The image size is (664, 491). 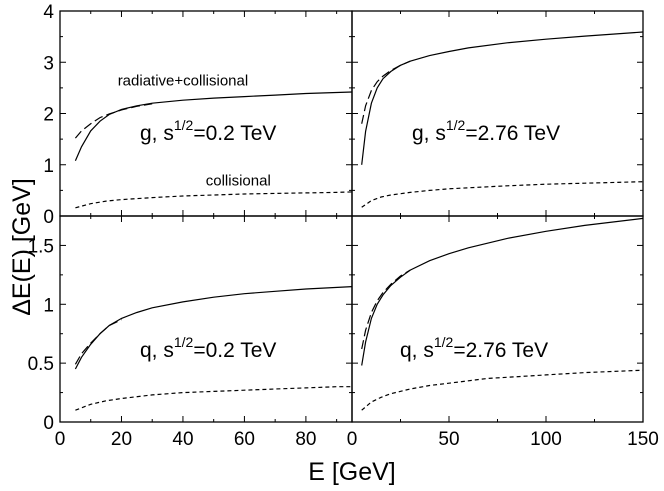 What do you see at coordinates (48, 12) in the screenshot?
I see `y-tick-label: 4` at bounding box center [48, 12].